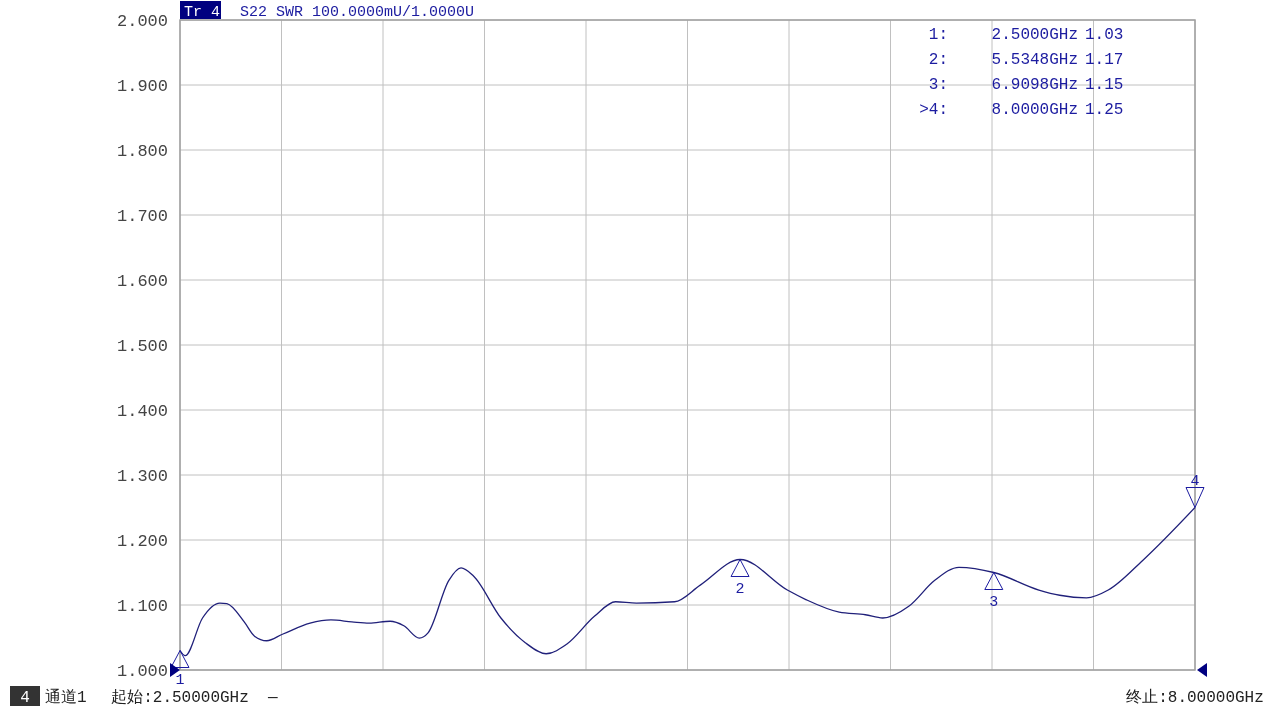 This screenshot has height=708, width=1280. I want to click on annotation: 1:, so click(938, 35).